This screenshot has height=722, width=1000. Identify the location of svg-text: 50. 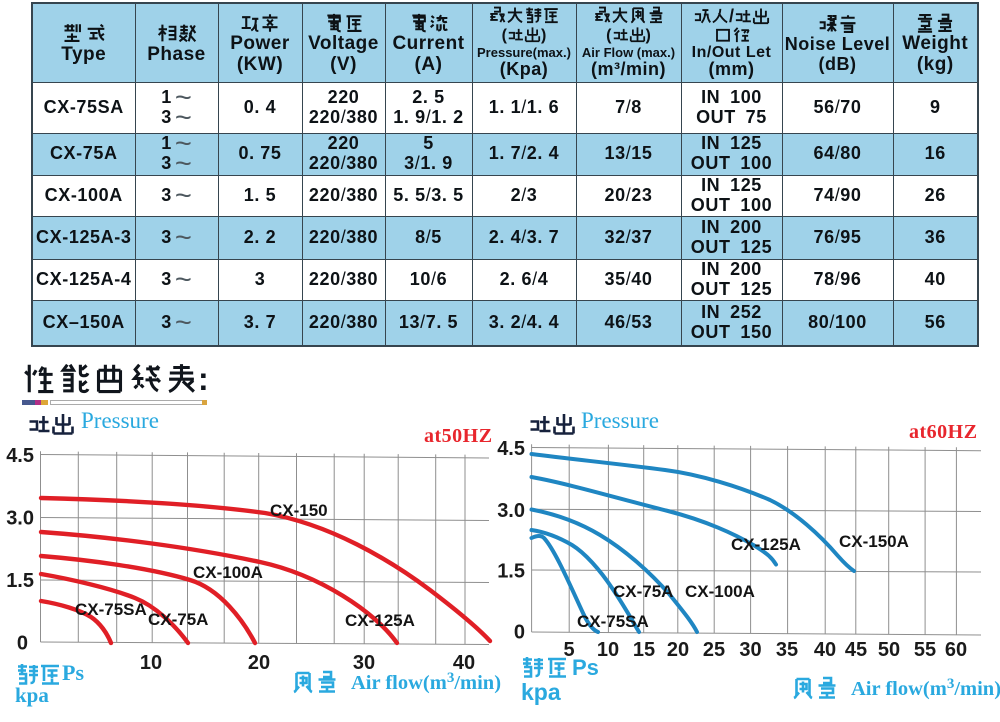
(889, 650).